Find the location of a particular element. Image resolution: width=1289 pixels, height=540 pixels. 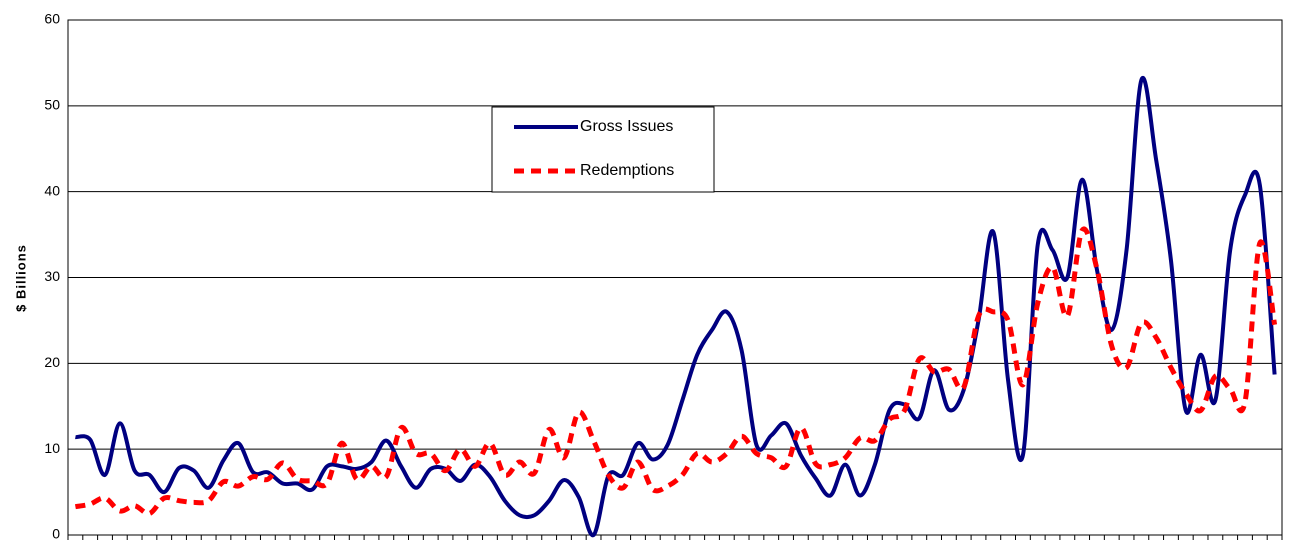

y-tick-label: 0 is located at coordinates (56, 533).